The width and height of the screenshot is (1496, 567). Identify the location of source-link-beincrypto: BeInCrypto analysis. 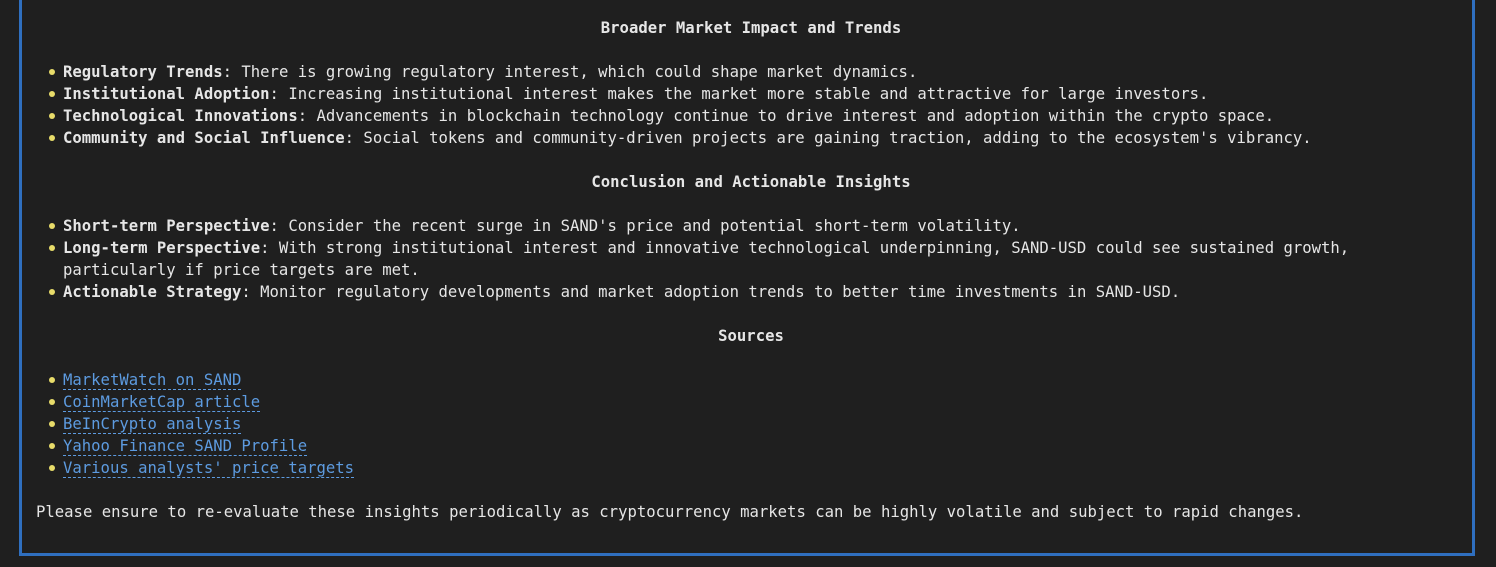
(152, 424).